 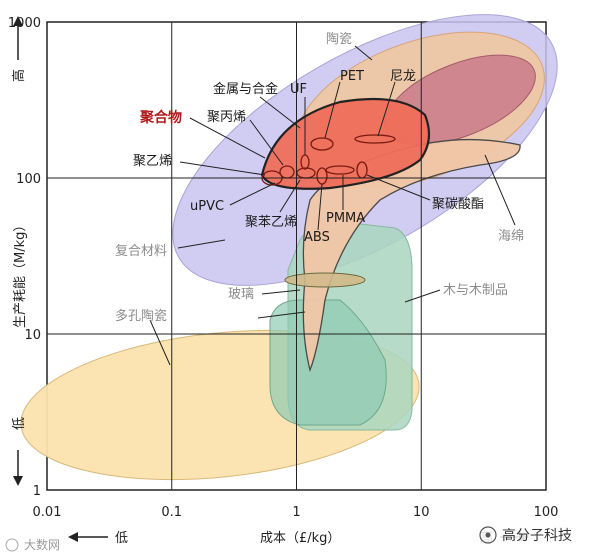 I want to click on x-tick-label: 1, so click(x=296, y=512).